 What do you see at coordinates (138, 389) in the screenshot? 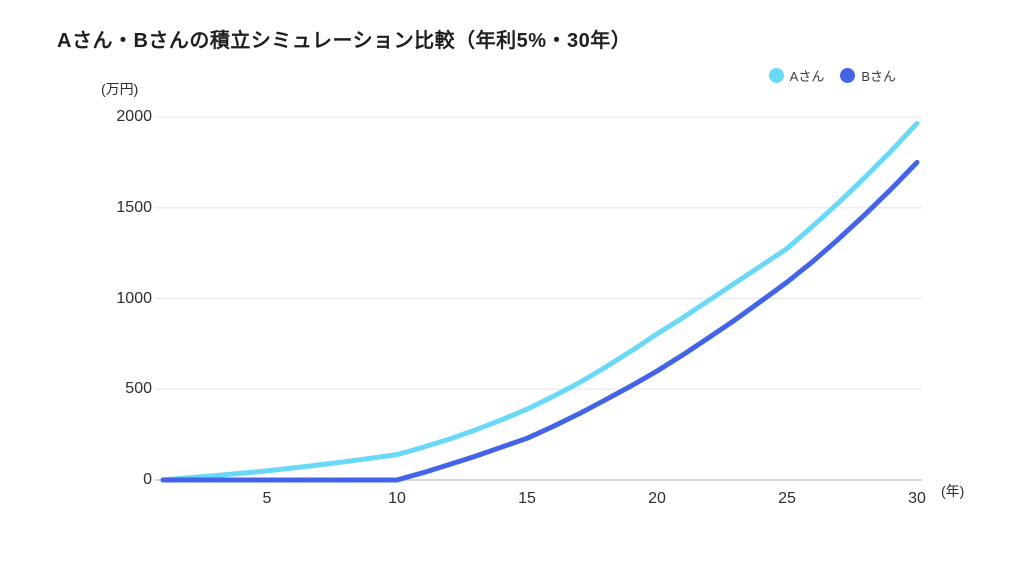
I see `y-tick-label: 500` at bounding box center [138, 389].